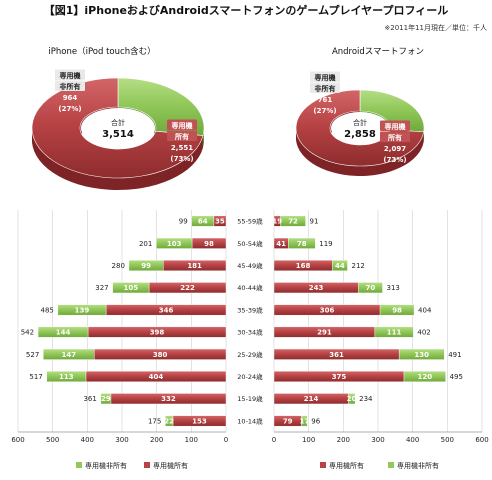 This screenshot has width=492, height=480. Describe the element at coordinates (277, 222) in the screenshot. I see `data-label: 19` at that location.